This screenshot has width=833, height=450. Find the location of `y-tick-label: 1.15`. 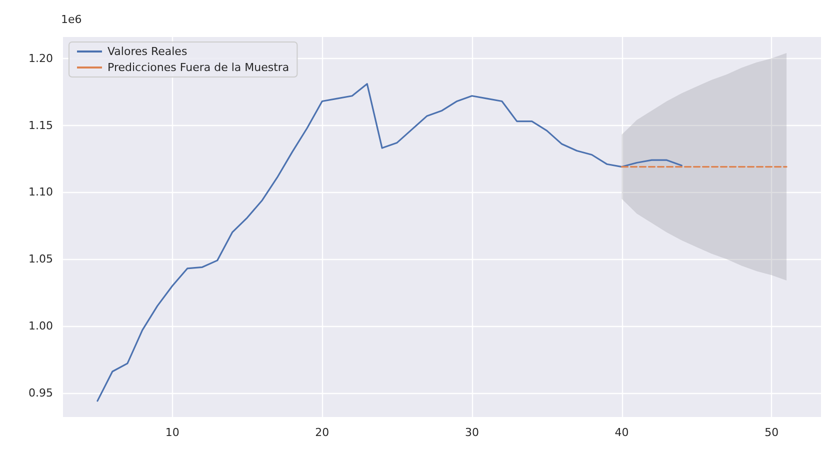

y-tick-label: 1.15 is located at coordinates (40, 125).